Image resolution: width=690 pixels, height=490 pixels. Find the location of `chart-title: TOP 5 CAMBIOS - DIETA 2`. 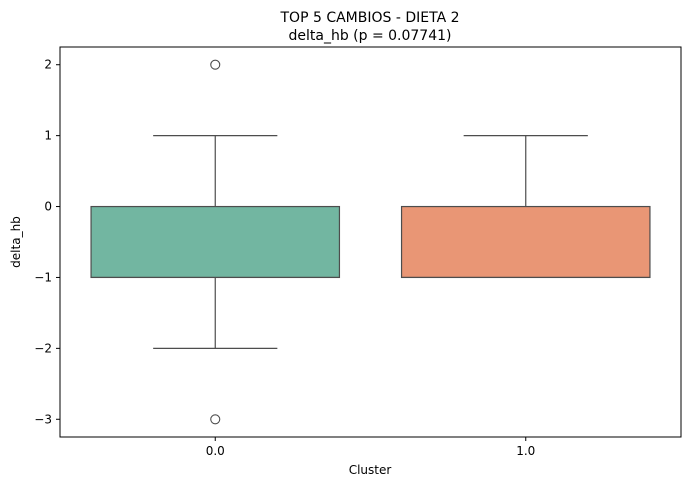

chart-title: TOP 5 CAMBIOS - DIETA 2 is located at coordinates (370, 18).